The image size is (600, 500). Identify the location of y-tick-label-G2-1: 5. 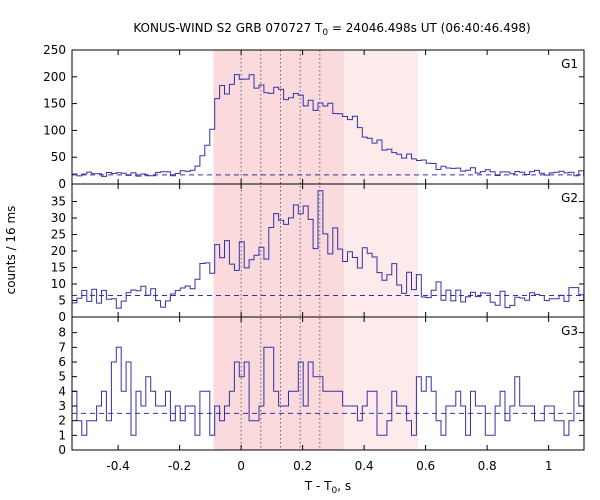
(62, 301).